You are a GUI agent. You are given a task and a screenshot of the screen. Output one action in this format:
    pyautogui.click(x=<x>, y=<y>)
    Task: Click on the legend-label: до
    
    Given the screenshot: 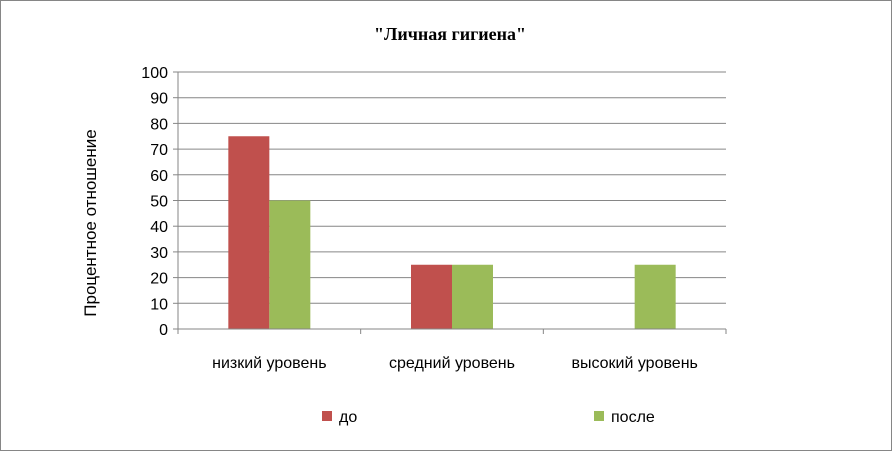 What is the action you would take?
    pyautogui.click(x=348, y=417)
    